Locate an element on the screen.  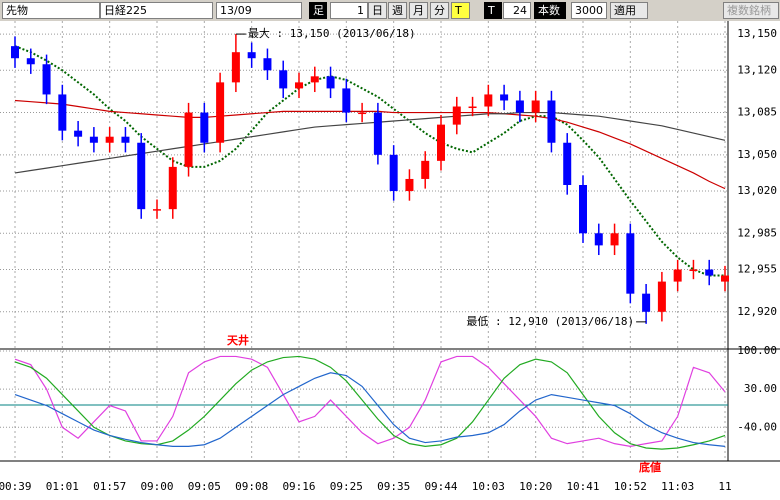
y-tick-label: -40.00 is located at coordinates (757, 426).